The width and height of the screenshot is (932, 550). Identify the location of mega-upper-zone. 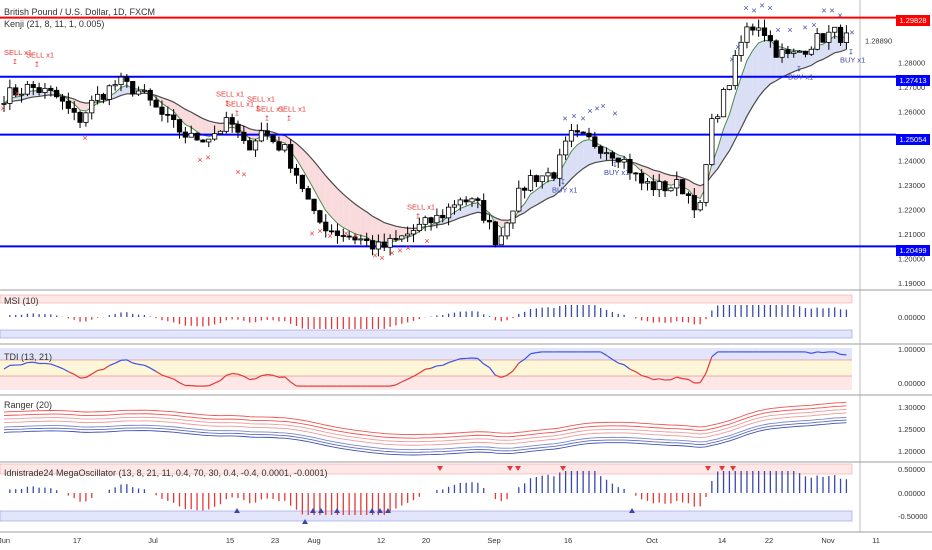
(426, 469).